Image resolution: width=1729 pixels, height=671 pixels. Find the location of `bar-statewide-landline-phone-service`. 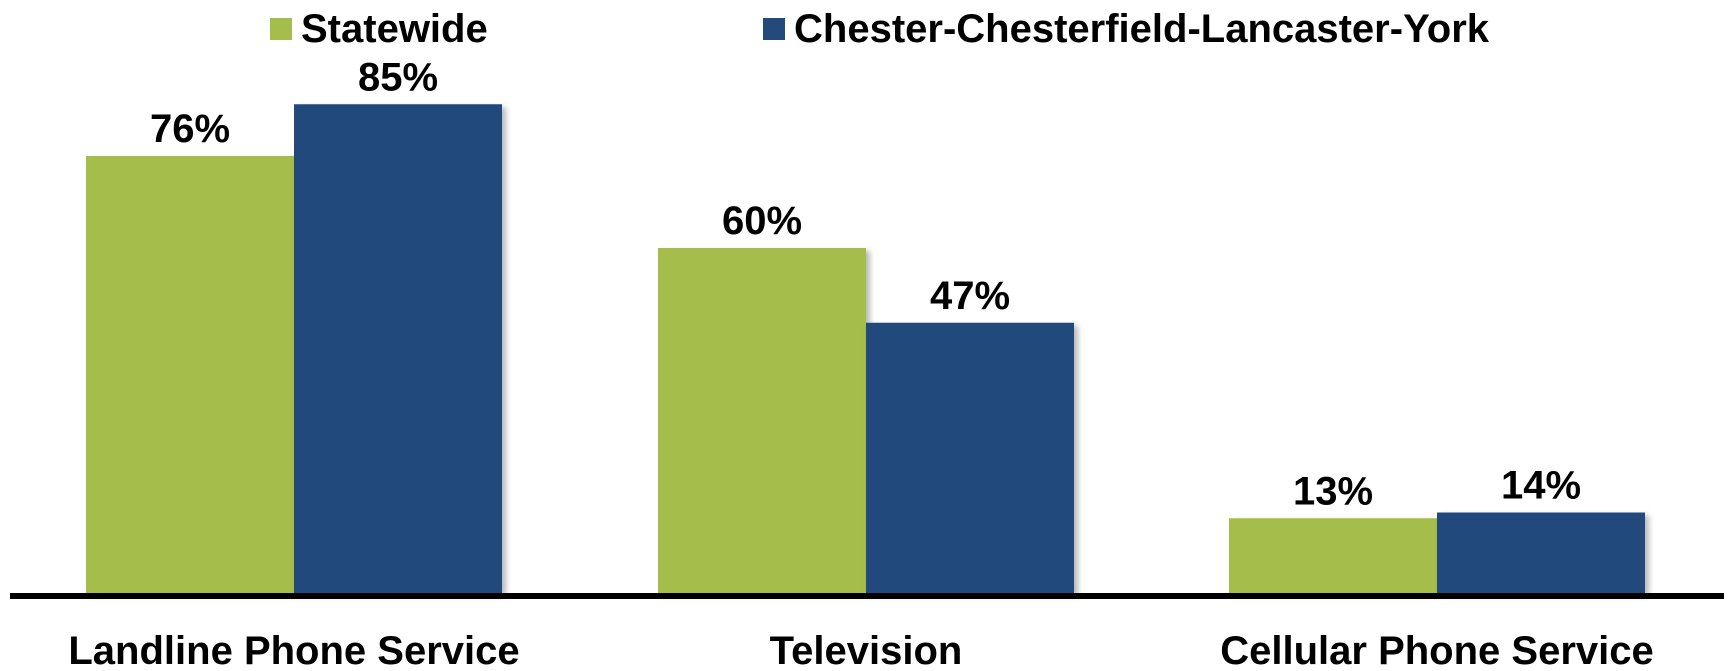

bar-statewide-landline-phone-service is located at coordinates (190, 374).